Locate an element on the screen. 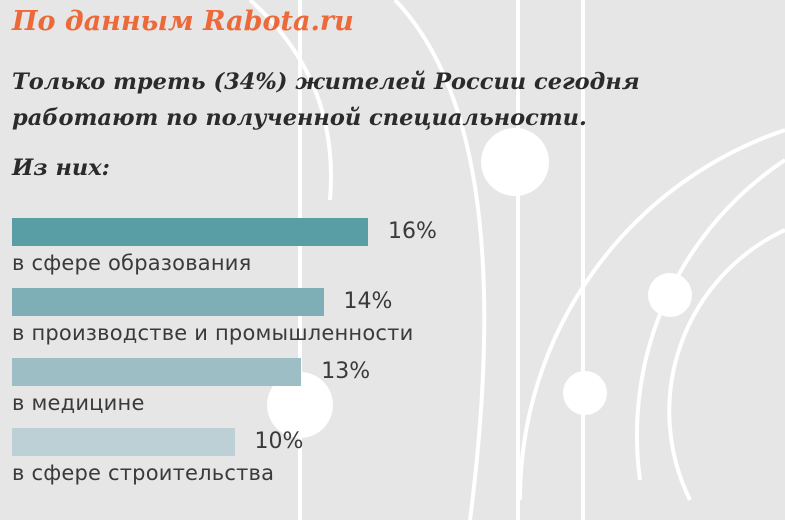 Image resolution: width=785 pixels, height=520 pixels. data-label: 16% is located at coordinates (412, 231).